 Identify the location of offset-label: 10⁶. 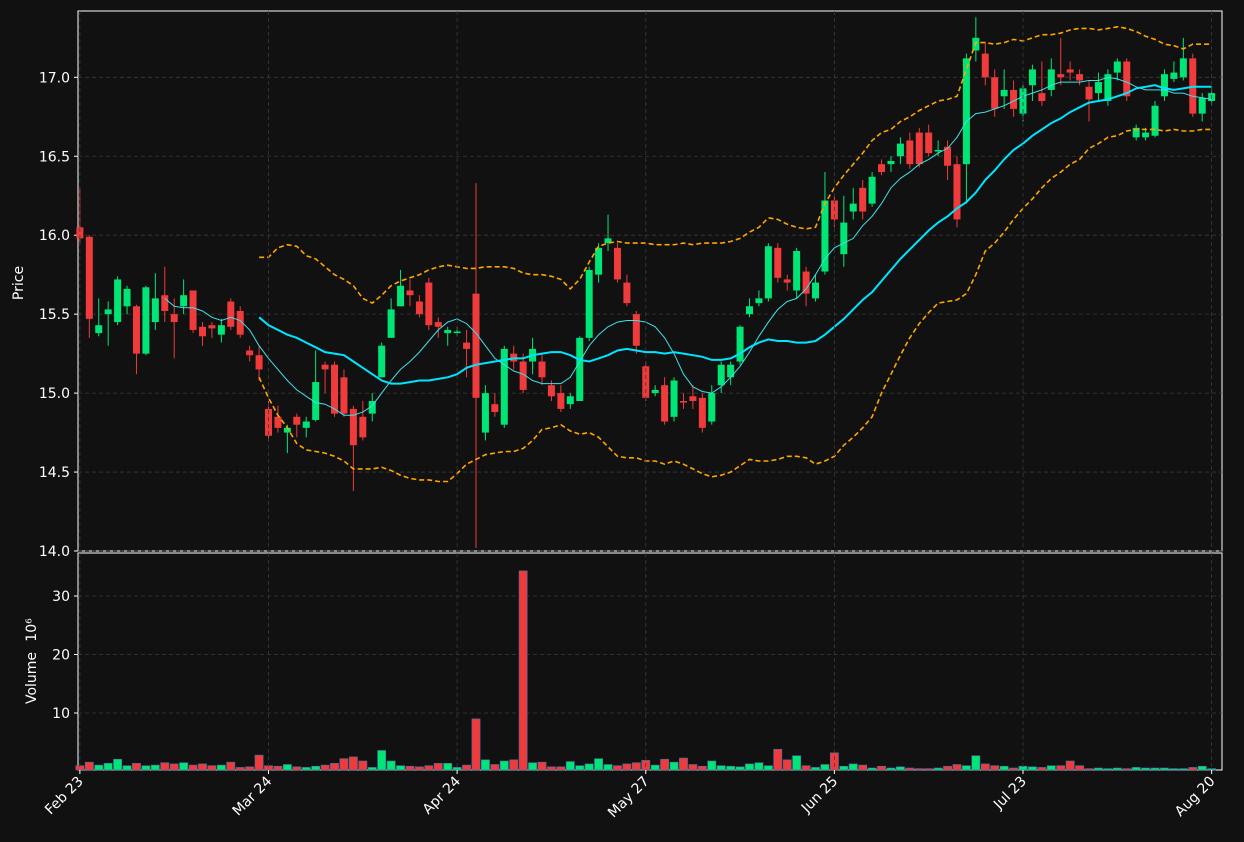
(32, 630).